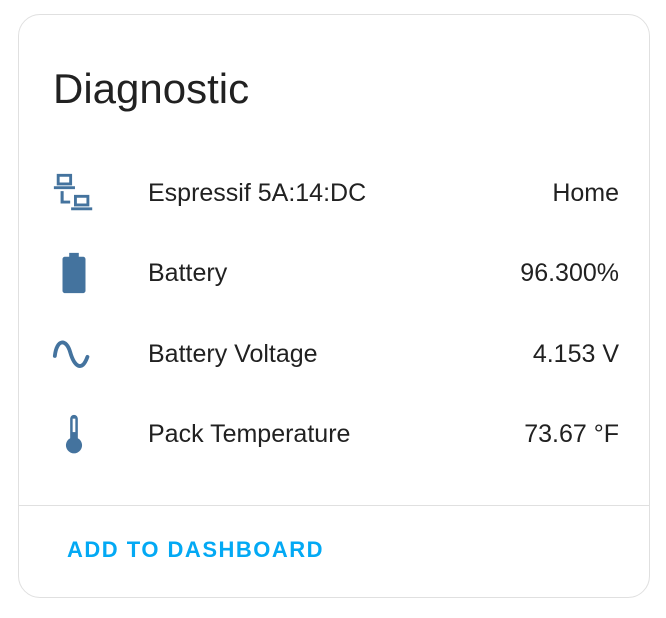  Describe the element at coordinates (151, 88) in the screenshot. I see `card-title: Diagnostic` at that location.